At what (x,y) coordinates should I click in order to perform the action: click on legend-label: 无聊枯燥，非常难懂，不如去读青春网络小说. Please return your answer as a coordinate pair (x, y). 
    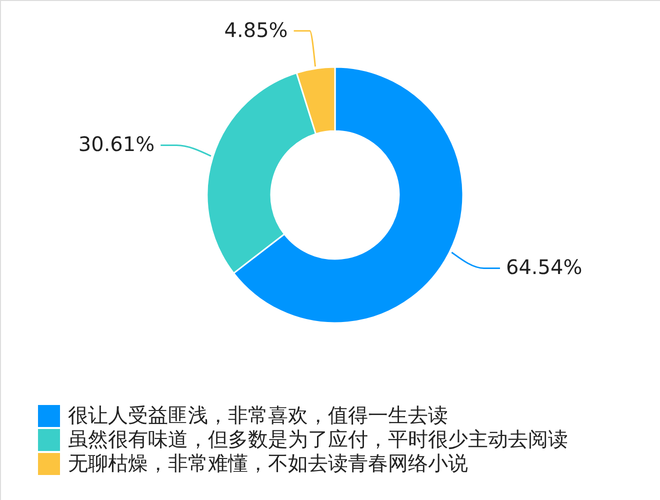
    Looking at the image, I should click on (268, 463).